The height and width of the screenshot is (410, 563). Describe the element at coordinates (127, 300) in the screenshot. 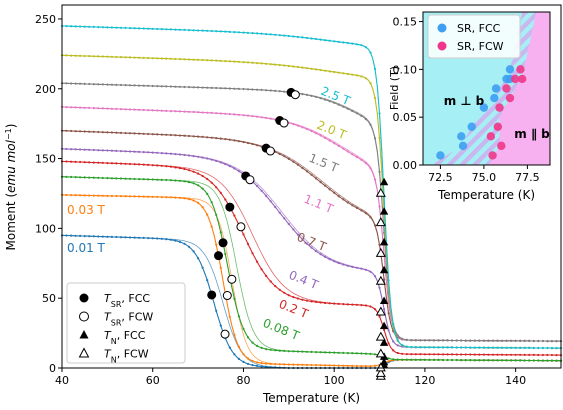

I see `legend-label: TSR, FCC` at that location.